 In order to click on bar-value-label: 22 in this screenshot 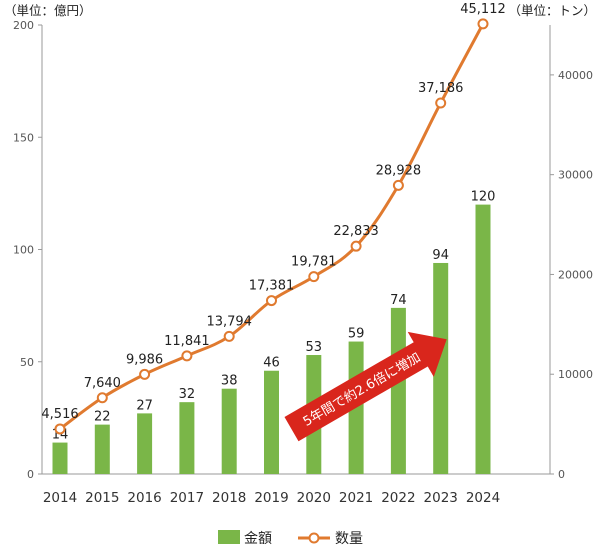, I will do `click(102, 417)`.